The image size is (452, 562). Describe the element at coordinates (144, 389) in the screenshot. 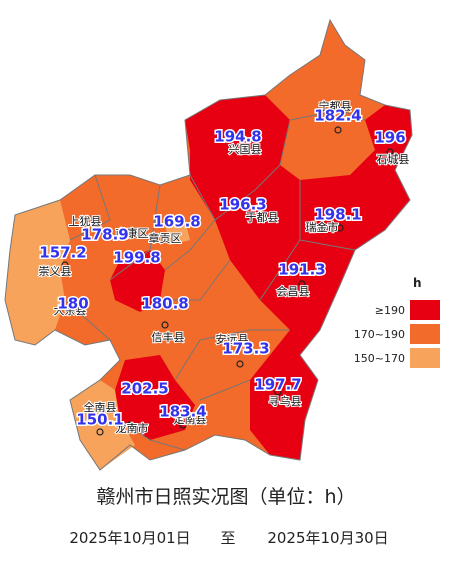

I see `sunshine-value: 202.5` at that location.